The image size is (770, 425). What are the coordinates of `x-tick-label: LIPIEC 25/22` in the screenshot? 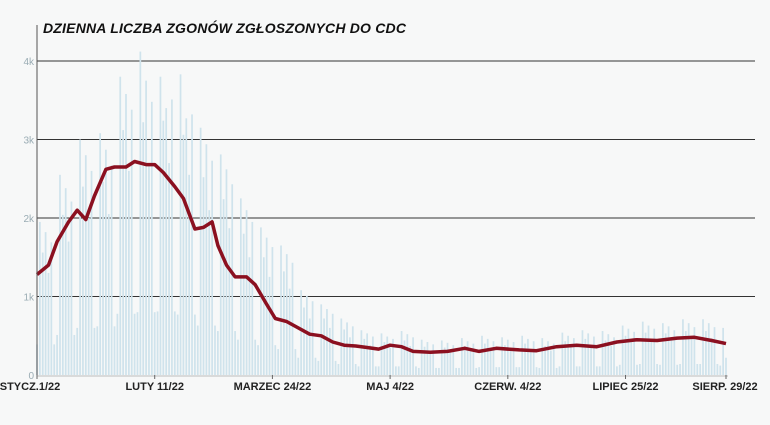 It's located at (625, 387).